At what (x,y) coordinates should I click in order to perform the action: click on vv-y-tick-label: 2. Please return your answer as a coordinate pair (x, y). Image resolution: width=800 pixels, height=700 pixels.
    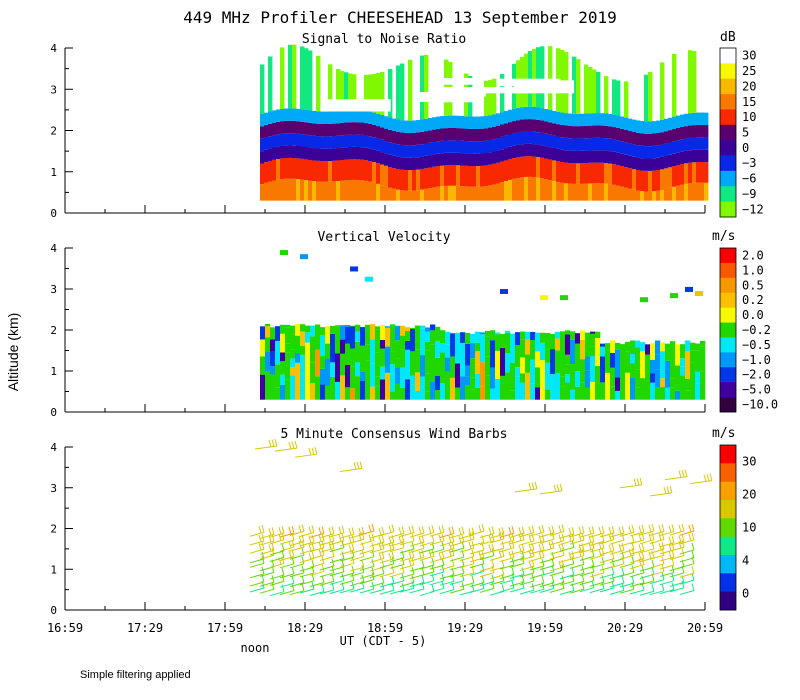
    Looking at the image, I should click on (53, 330).